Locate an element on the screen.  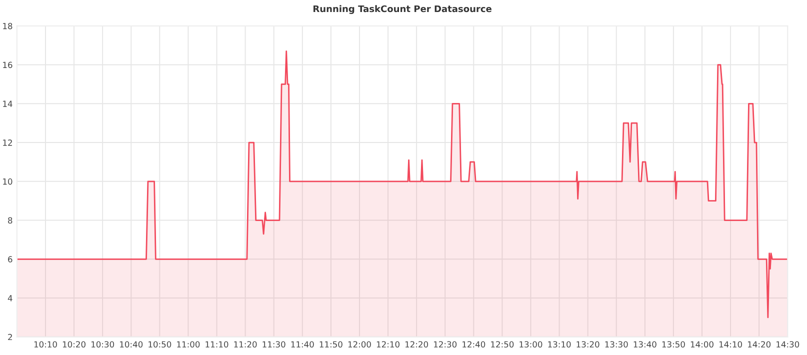
x-tick-label: 11:40 is located at coordinates (302, 344).